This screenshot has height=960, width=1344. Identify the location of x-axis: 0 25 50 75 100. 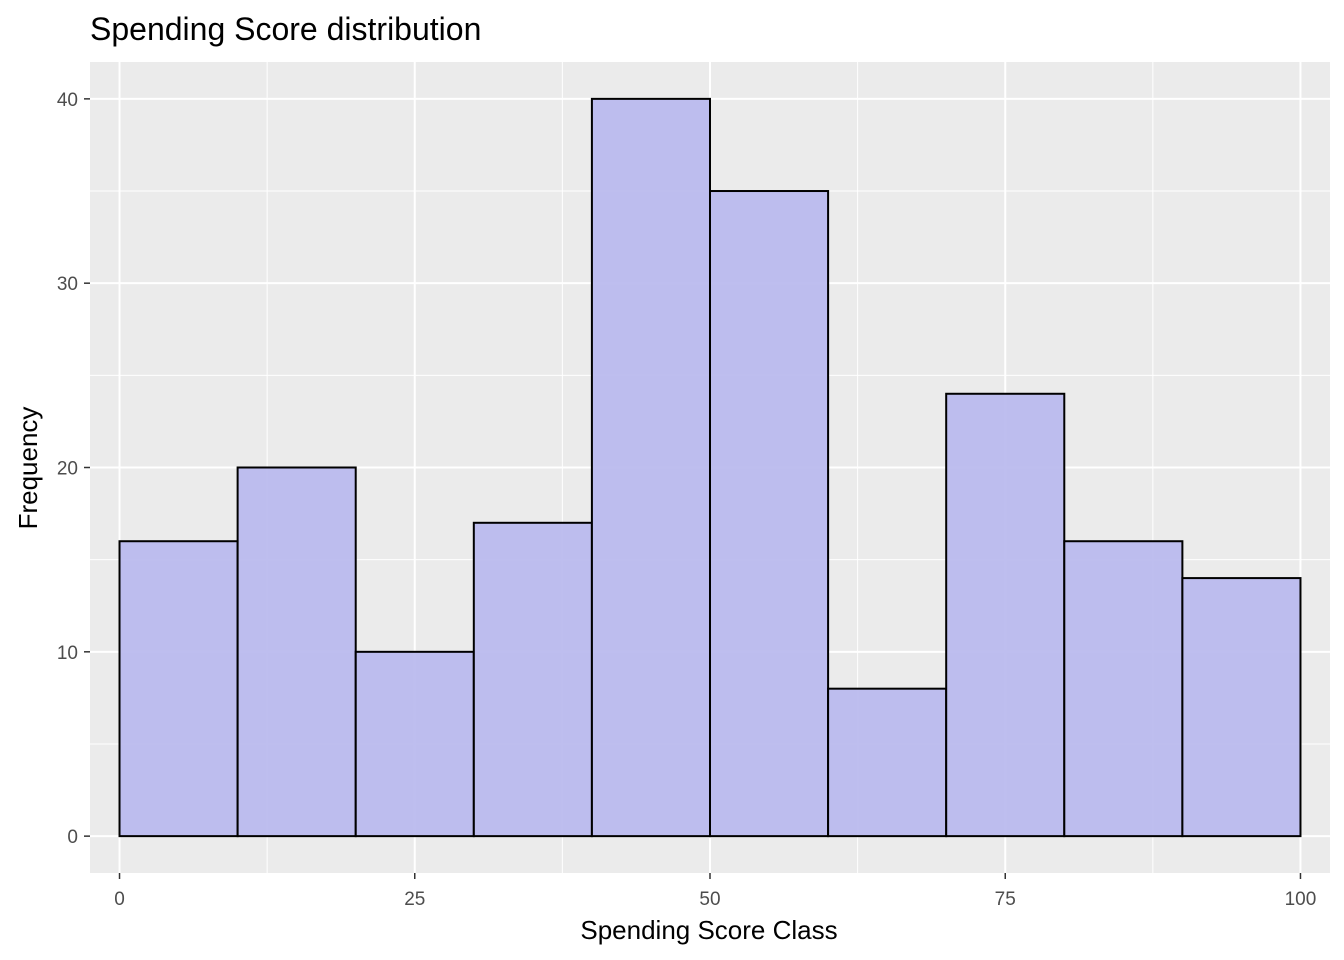
(715, 891).